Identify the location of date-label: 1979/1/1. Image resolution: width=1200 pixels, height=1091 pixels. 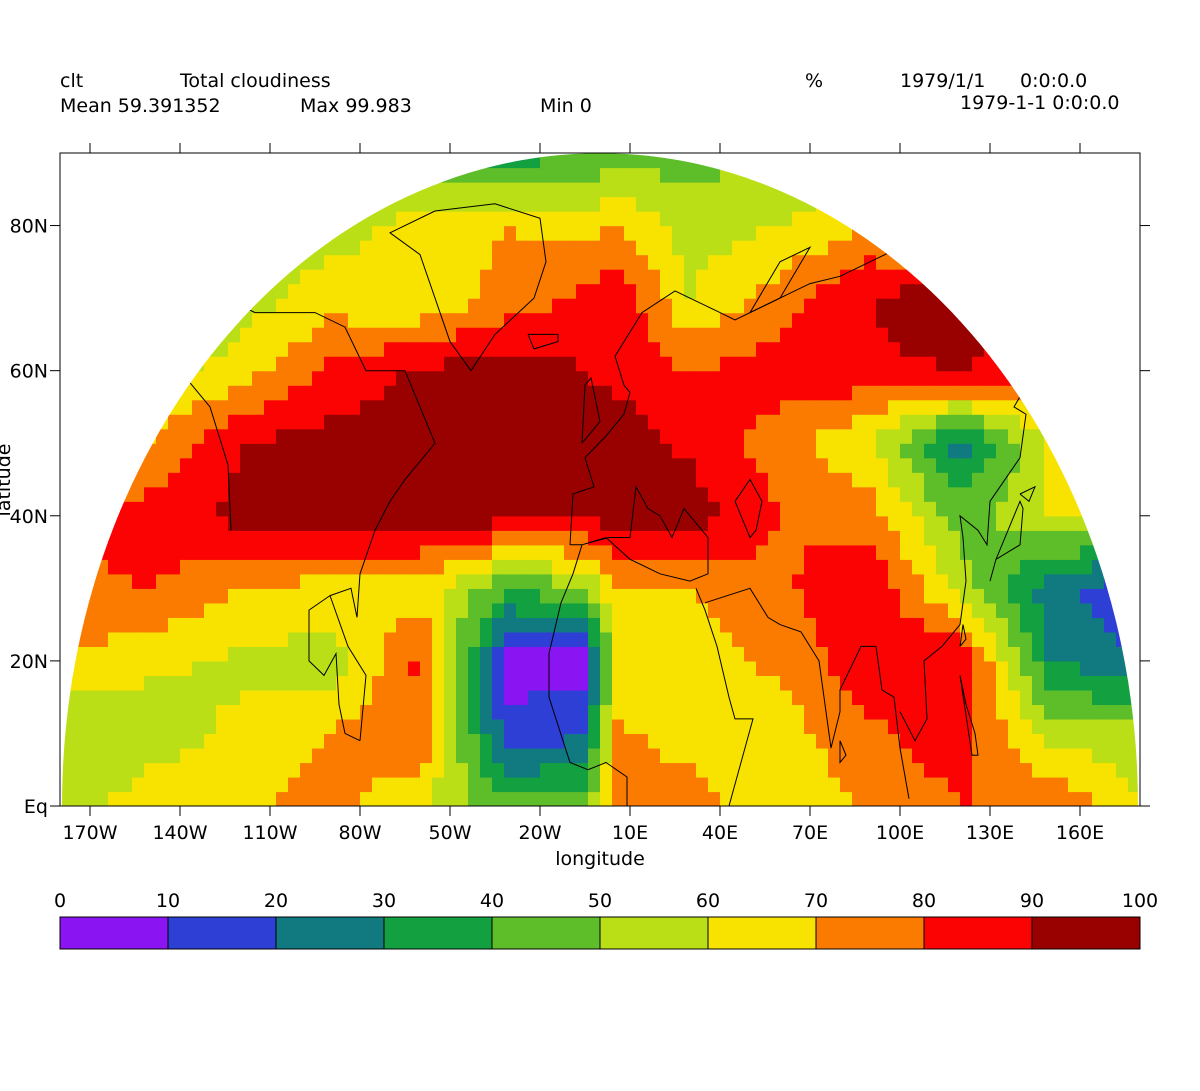
(943, 81).